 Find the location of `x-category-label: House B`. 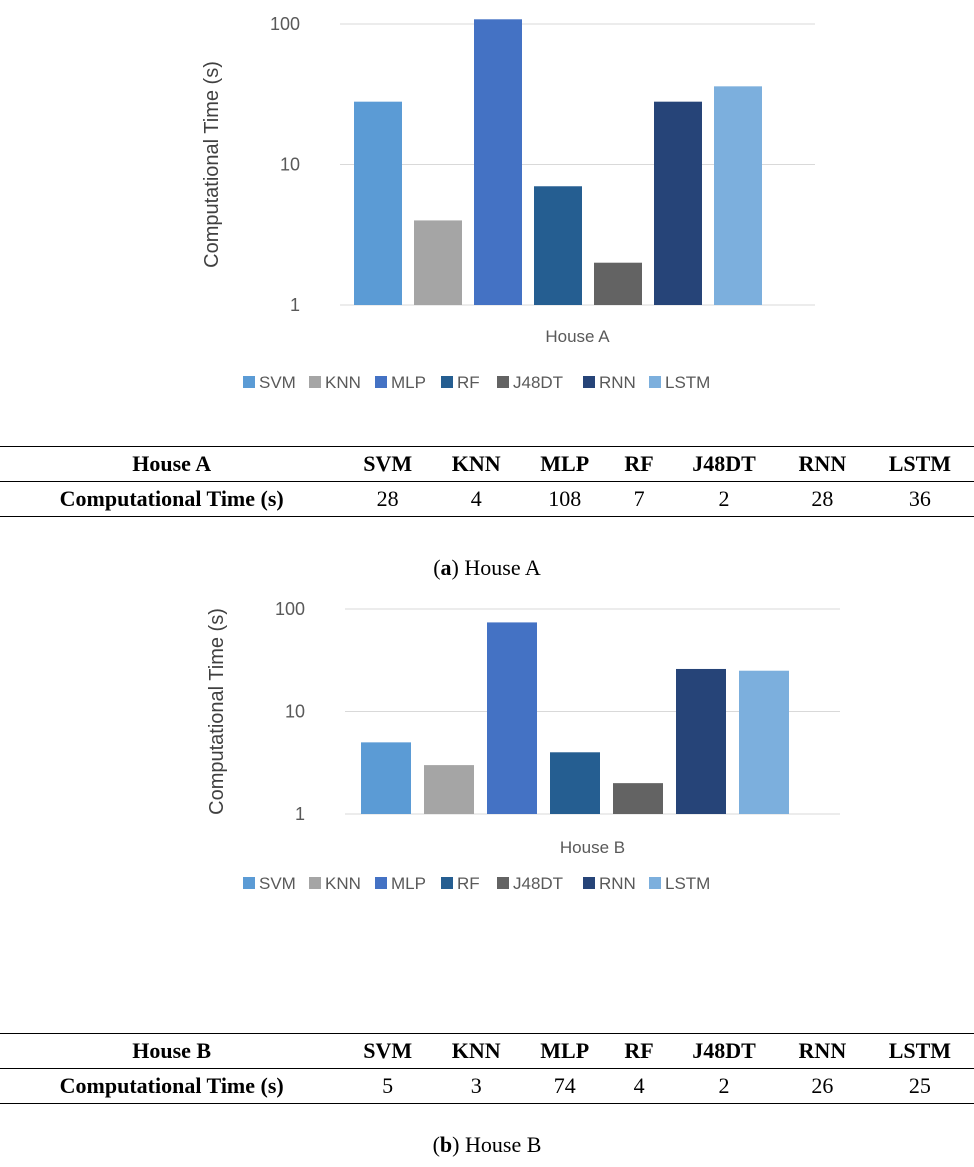

x-category-label: House B is located at coordinates (592, 847).